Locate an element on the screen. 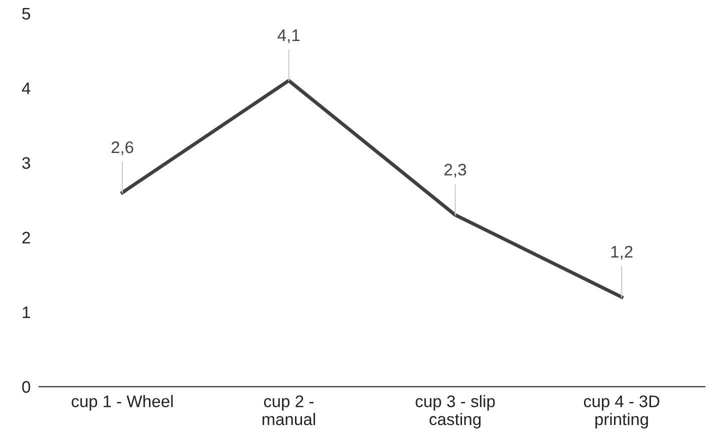 The height and width of the screenshot is (447, 712). y-tick-label: 2 is located at coordinates (26, 238).